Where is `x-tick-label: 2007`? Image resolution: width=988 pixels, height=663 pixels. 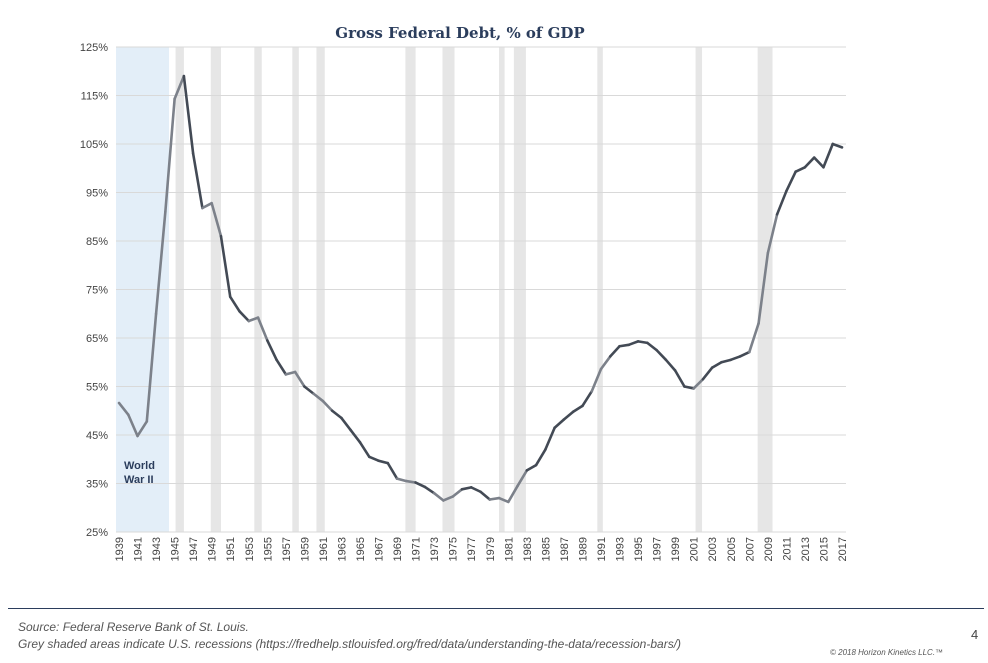 x-tick-label: 2007 is located at coordinates (750, 549).